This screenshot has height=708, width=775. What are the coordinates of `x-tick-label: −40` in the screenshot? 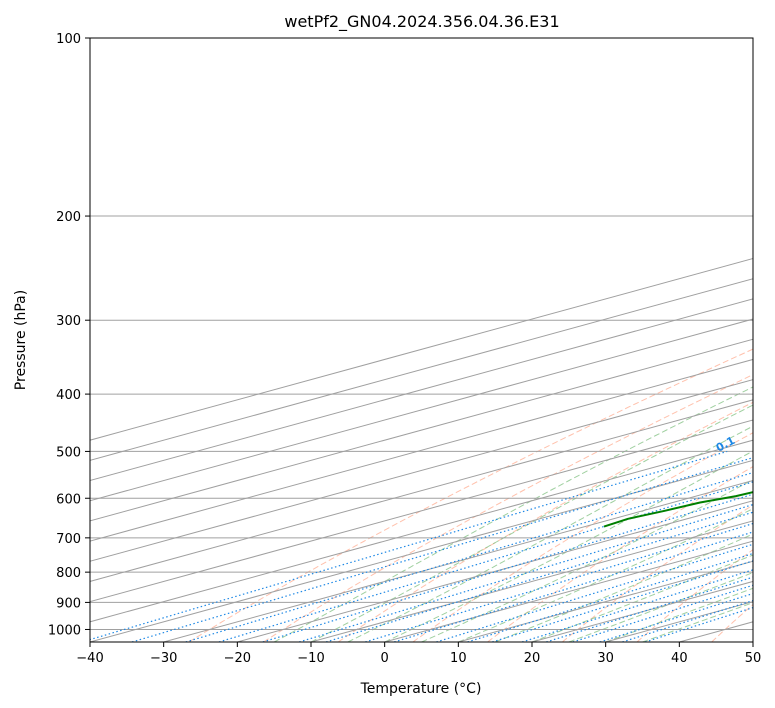 It's located at (89, 658).